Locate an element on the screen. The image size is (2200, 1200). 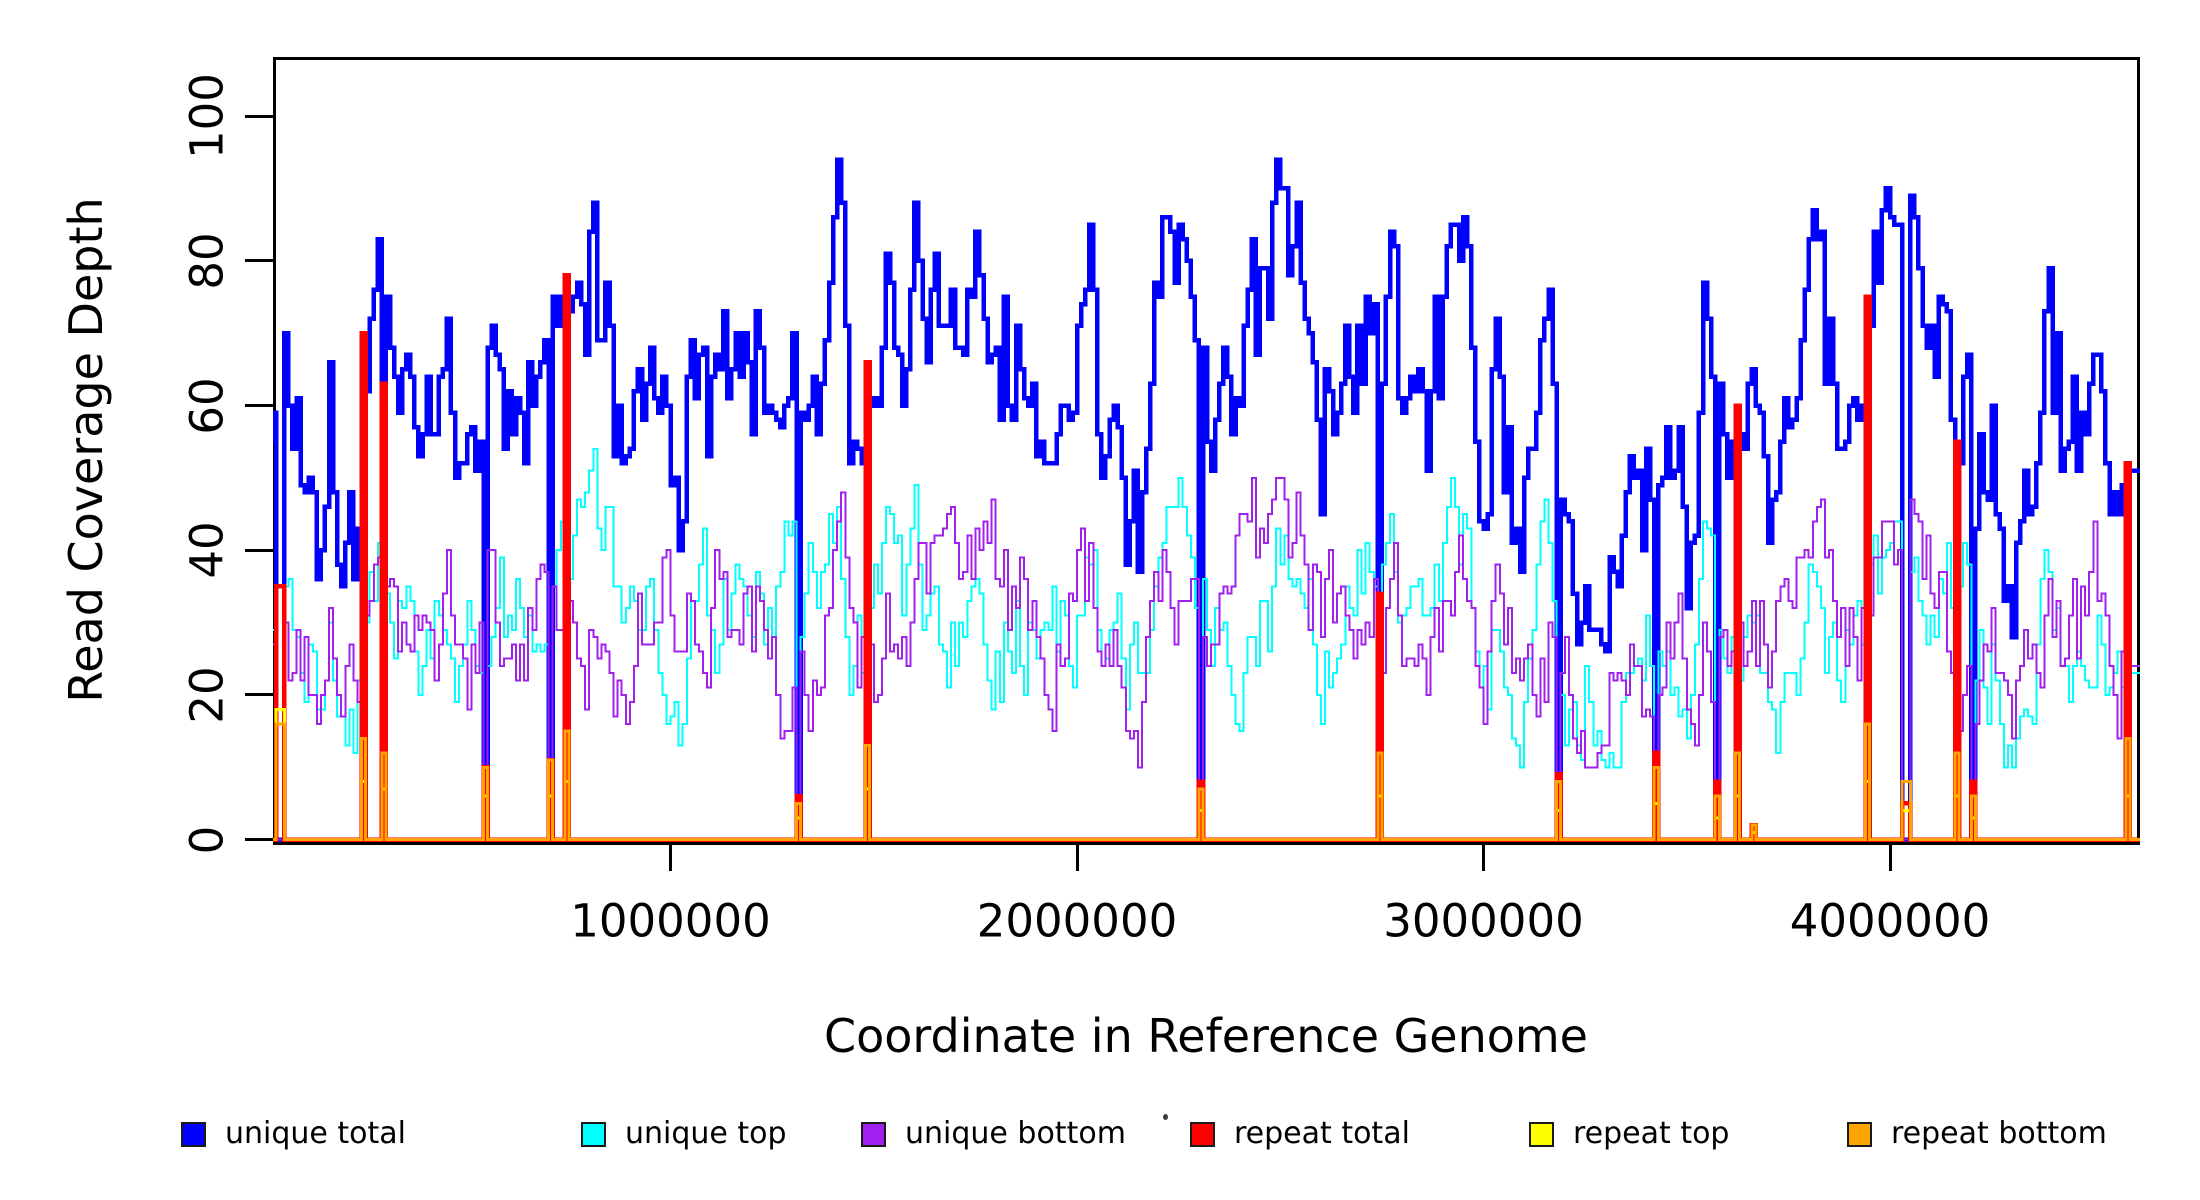
x-tick-label: 3000000 is located at coordinates (1483, 921).